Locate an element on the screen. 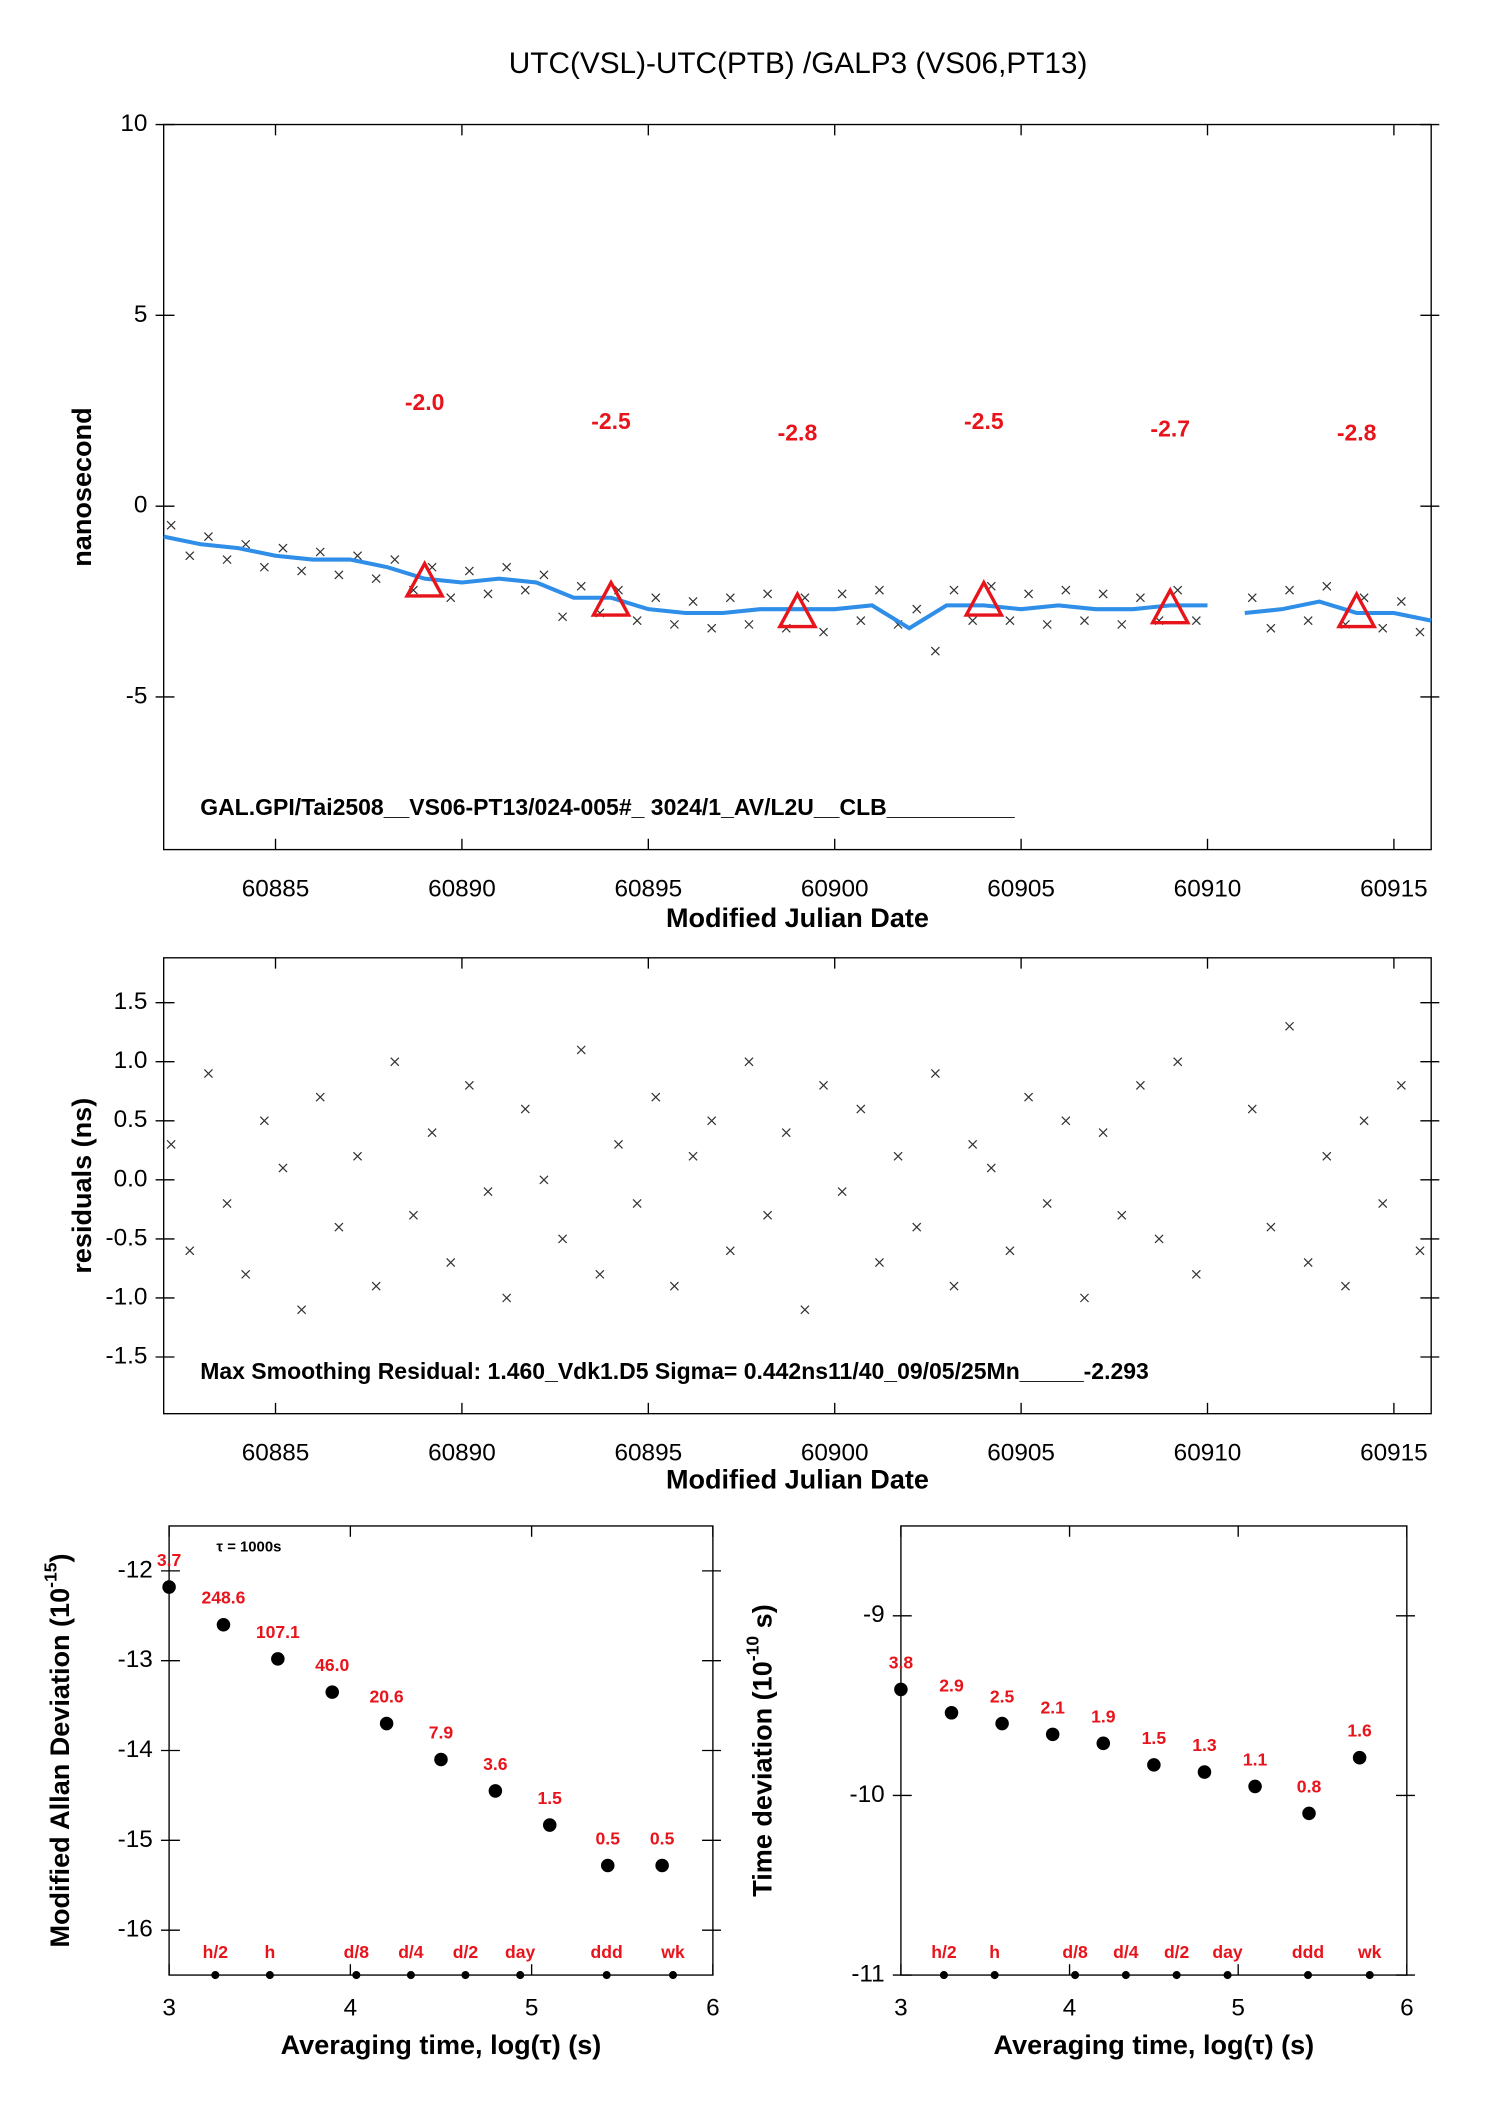 The height and width of the screenshot is (2105, 1488). triangle-marker is located at coordinates (425, 578).